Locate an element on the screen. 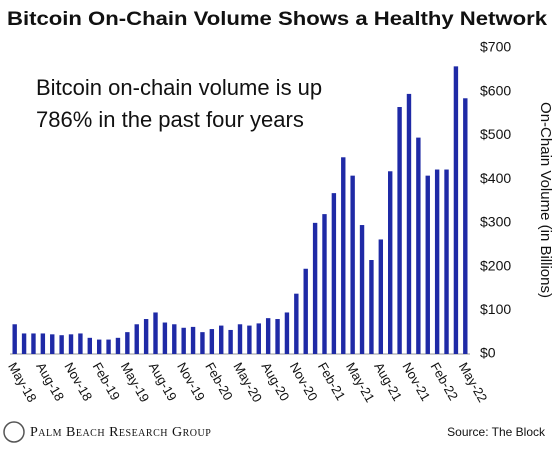 The image size is (560, 463). y-tick-label: $300 is located at coordinates (495, 222).